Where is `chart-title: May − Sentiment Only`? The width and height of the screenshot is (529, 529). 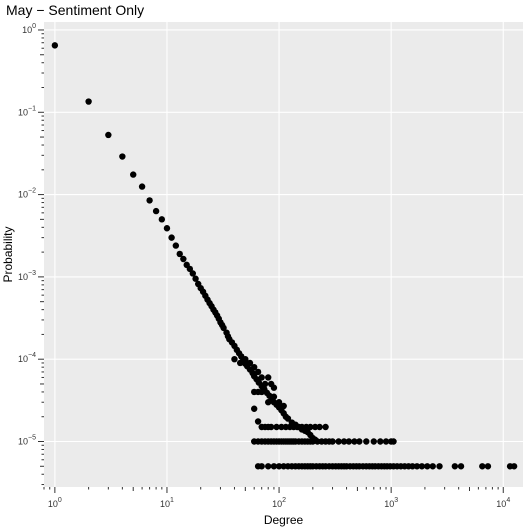
chart-title: May − Sentiment Only is located at coordinates (75, 10).